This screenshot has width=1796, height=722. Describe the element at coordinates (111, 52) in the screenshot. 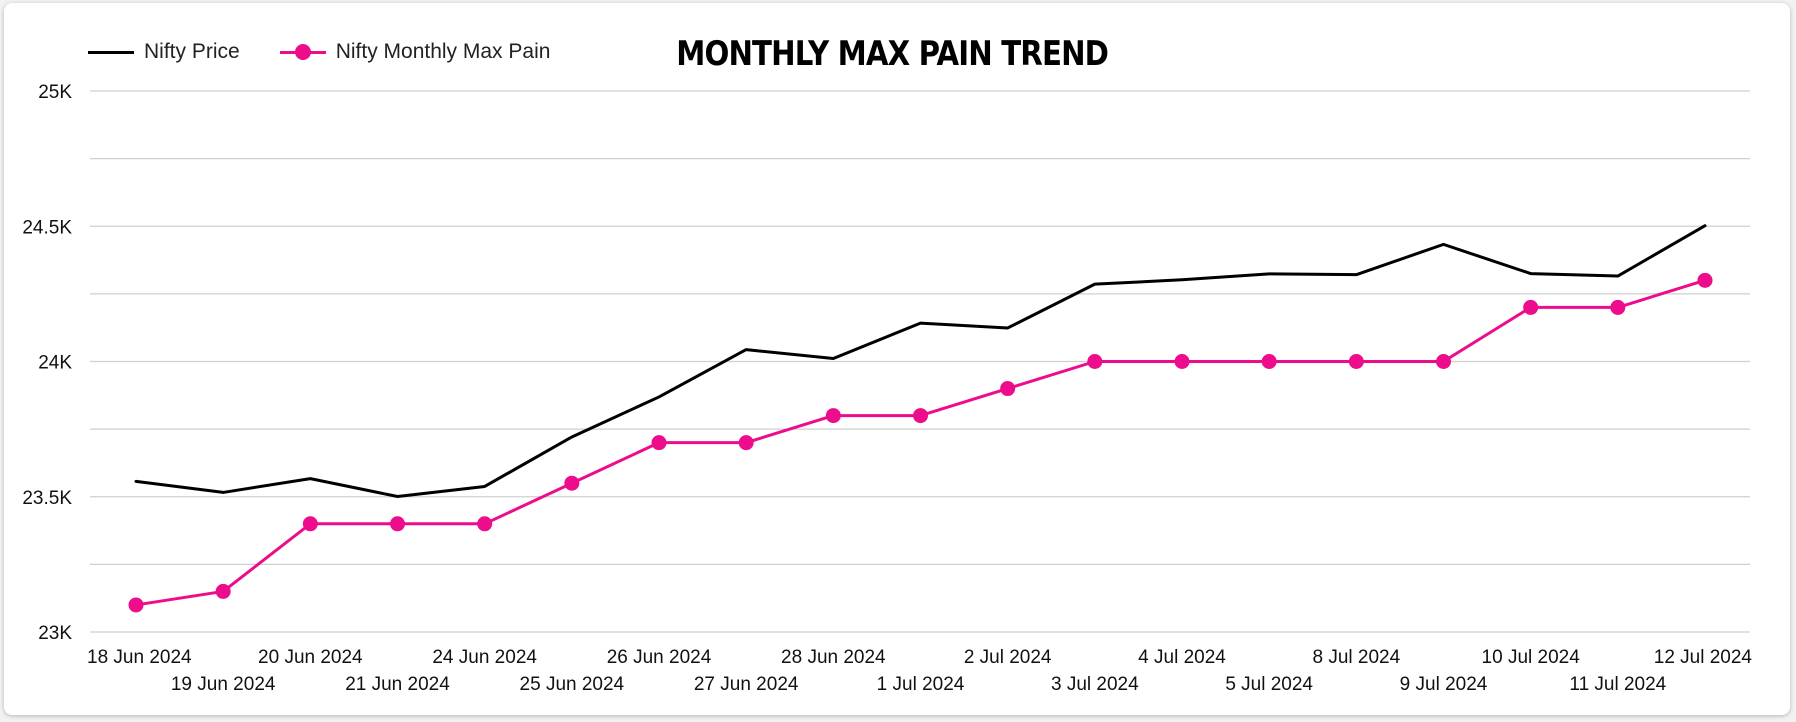

I see `legend-swatch-line-icon` at that location.